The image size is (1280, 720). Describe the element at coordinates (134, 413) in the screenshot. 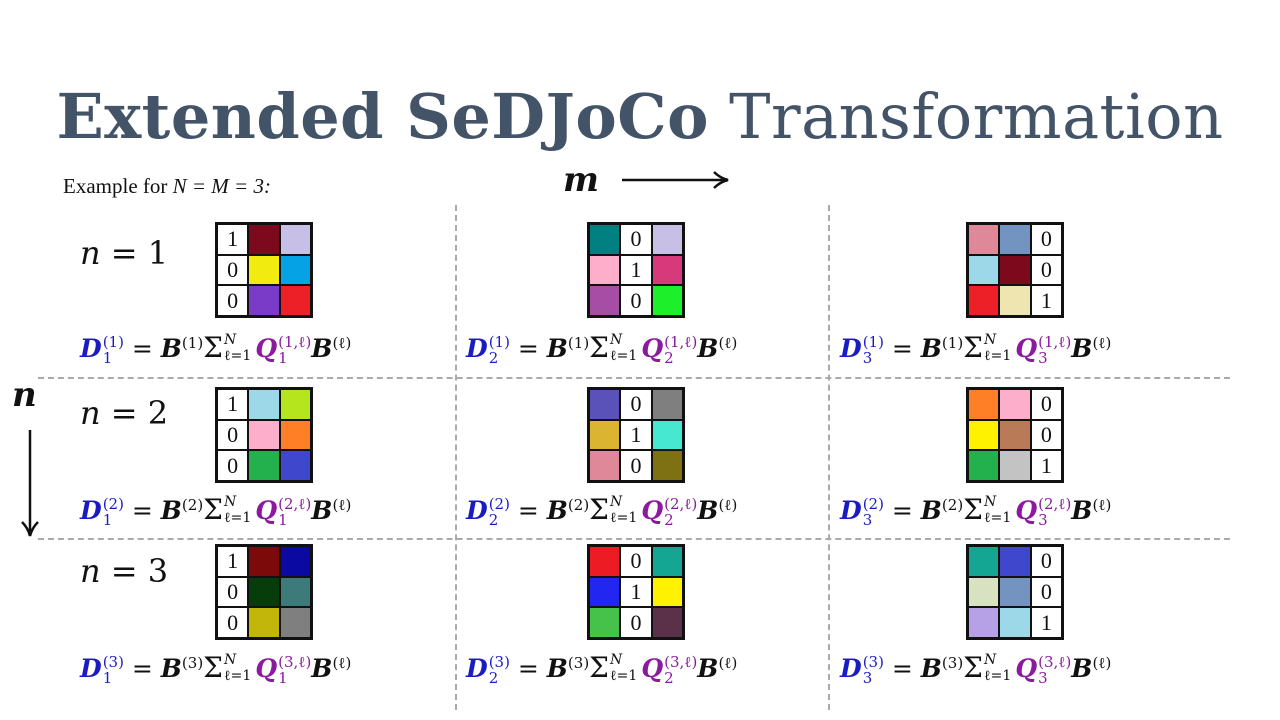

I see `row-label-eq: = 2` at that location.